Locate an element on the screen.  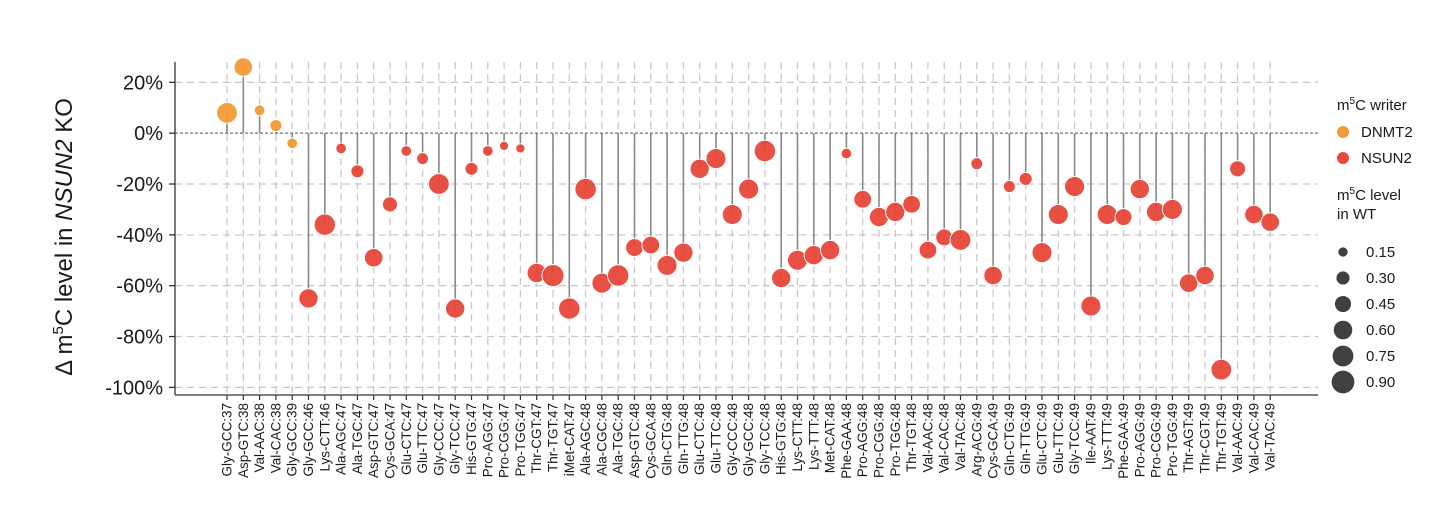
y-tick-label: 0% is located at coordinates (148, 134).